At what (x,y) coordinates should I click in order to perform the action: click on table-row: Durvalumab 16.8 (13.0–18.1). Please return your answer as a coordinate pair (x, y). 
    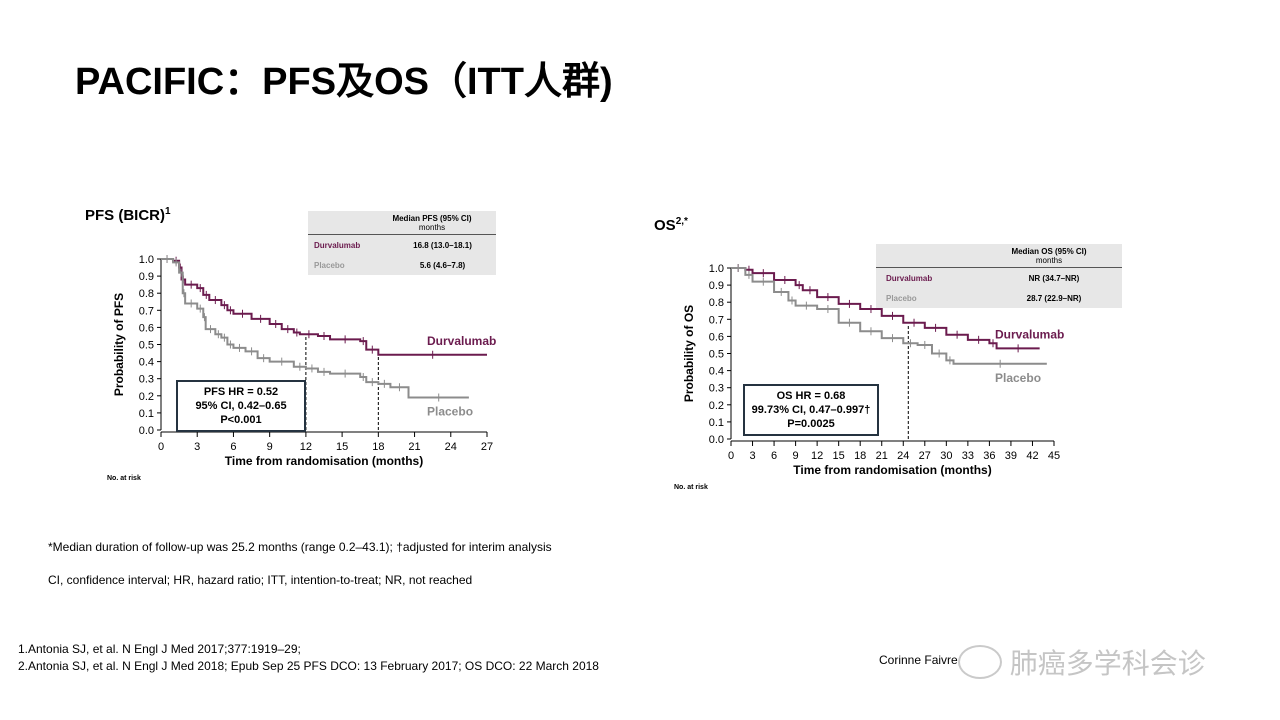
    Looking at the image, I should click on (402, 245).